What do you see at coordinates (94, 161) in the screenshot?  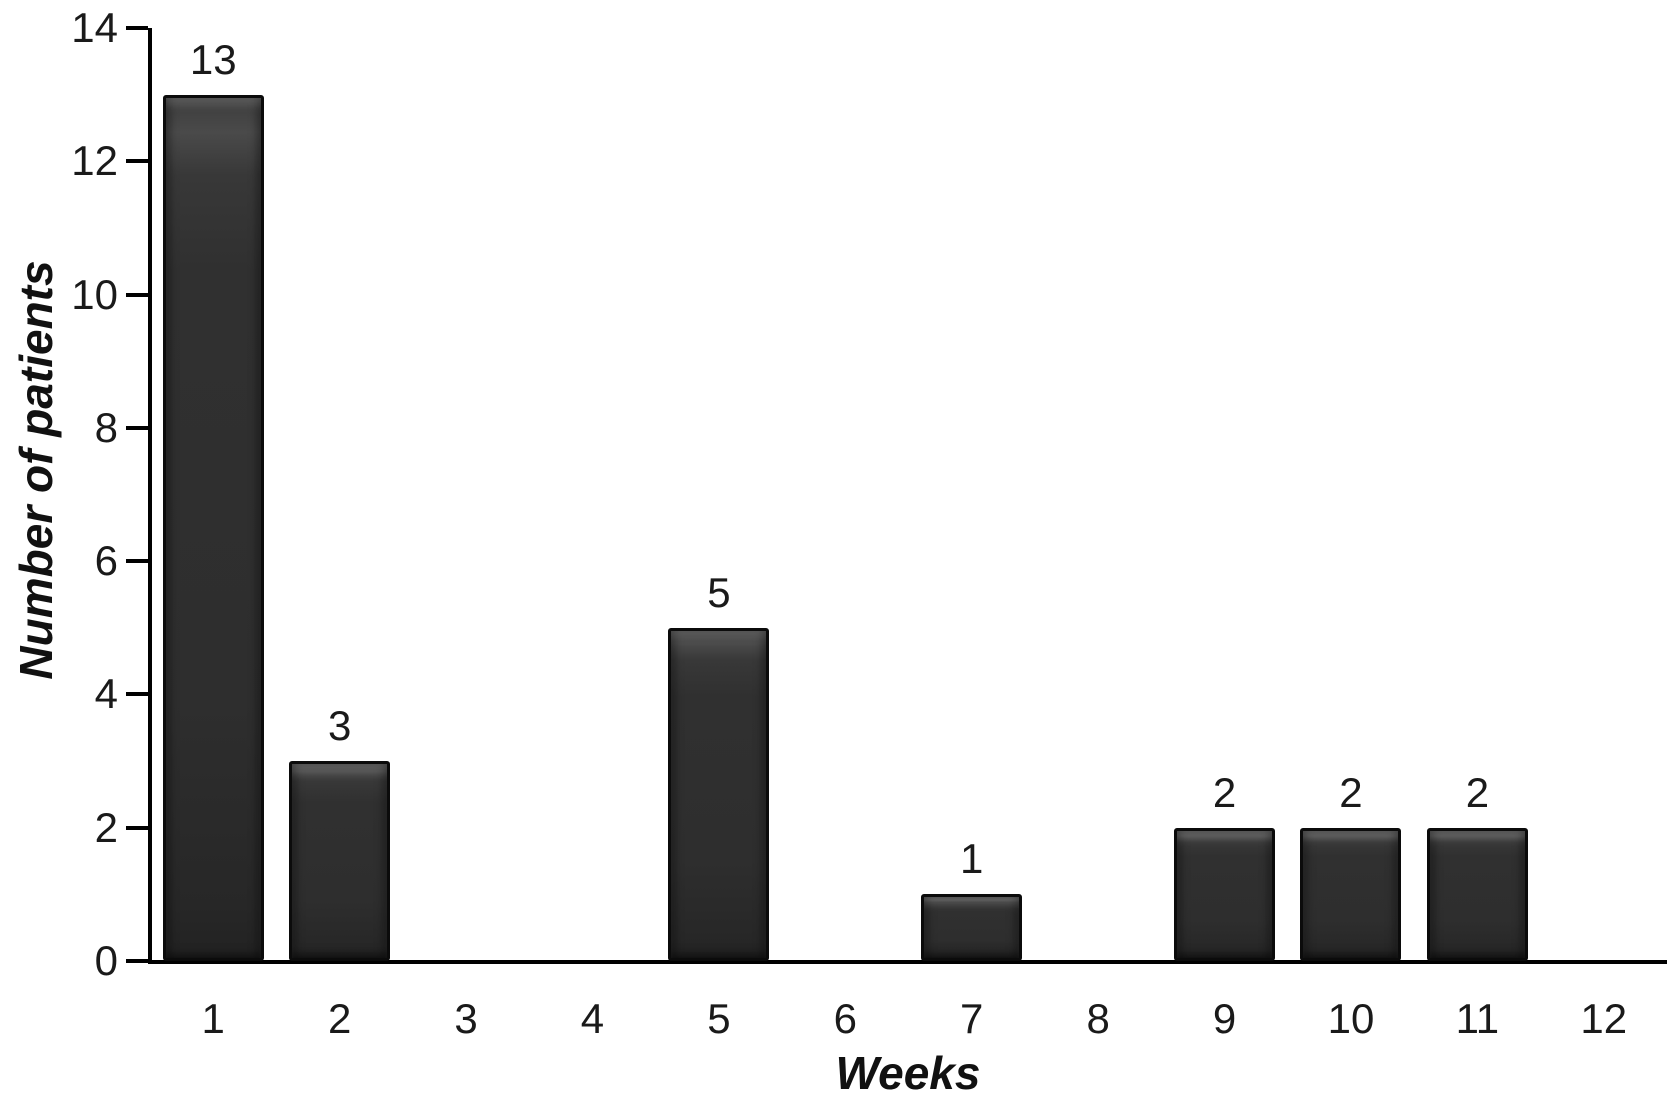 I see `y-tick-label: 12` at bounding box center [94, 161].